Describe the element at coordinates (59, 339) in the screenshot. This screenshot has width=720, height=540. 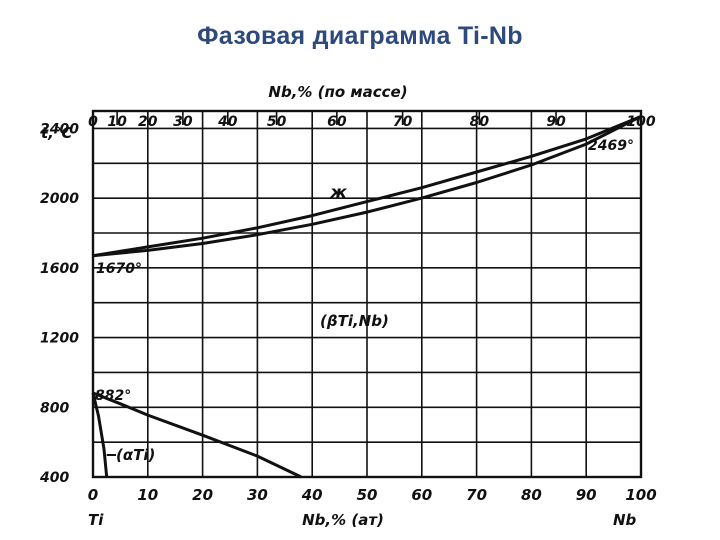
I see `left-tick-label: 1200` at that location.